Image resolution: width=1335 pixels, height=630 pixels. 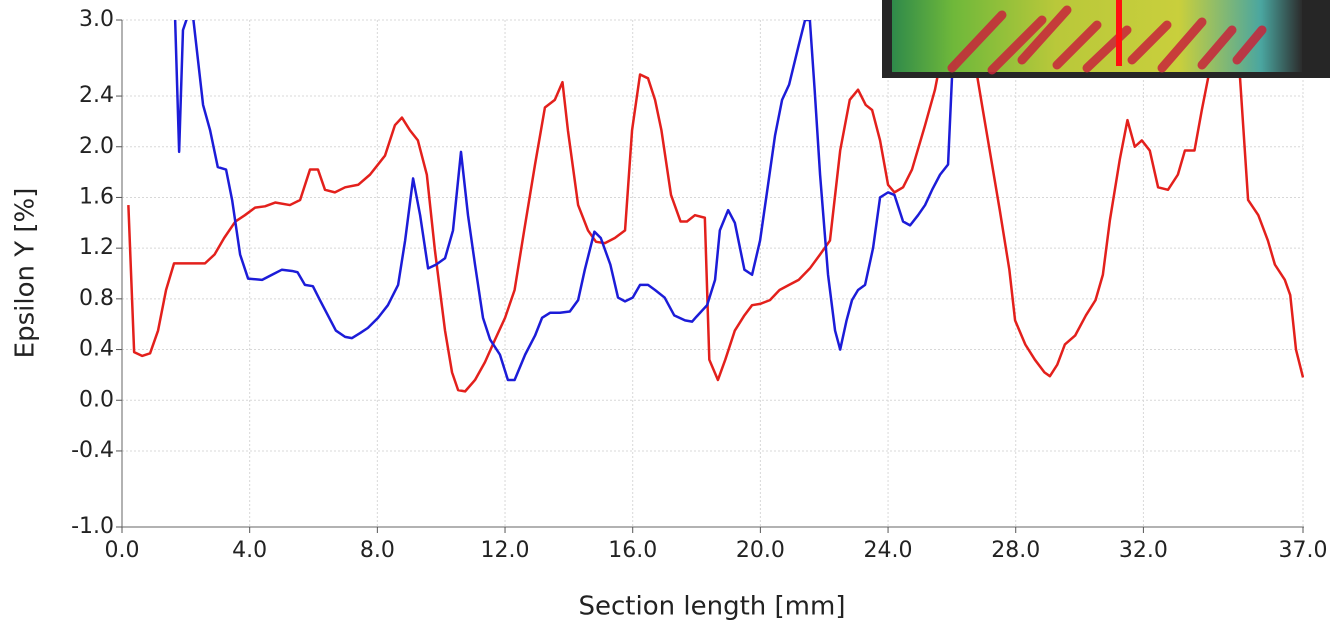 What do you see at coordinates (122, 550) in the screenshot?
I see `x-tick-label: 0.0` at bounding box center [122, 550].